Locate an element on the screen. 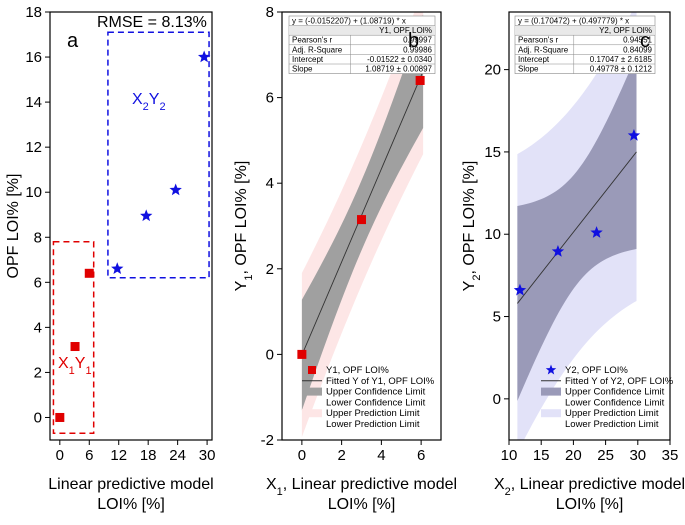 The image size is (685, 525). legend-label-c: Y2, OPF LOI% is located at coordinates (596, 370).